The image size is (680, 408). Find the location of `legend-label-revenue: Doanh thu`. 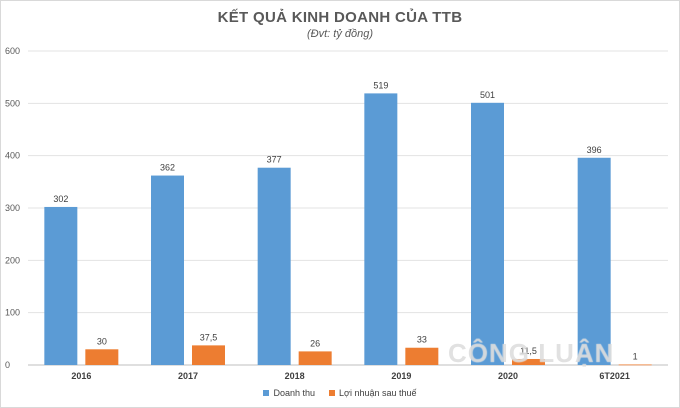

legend-label-revenue: Doanh thu is located at coordinates (294, 393).